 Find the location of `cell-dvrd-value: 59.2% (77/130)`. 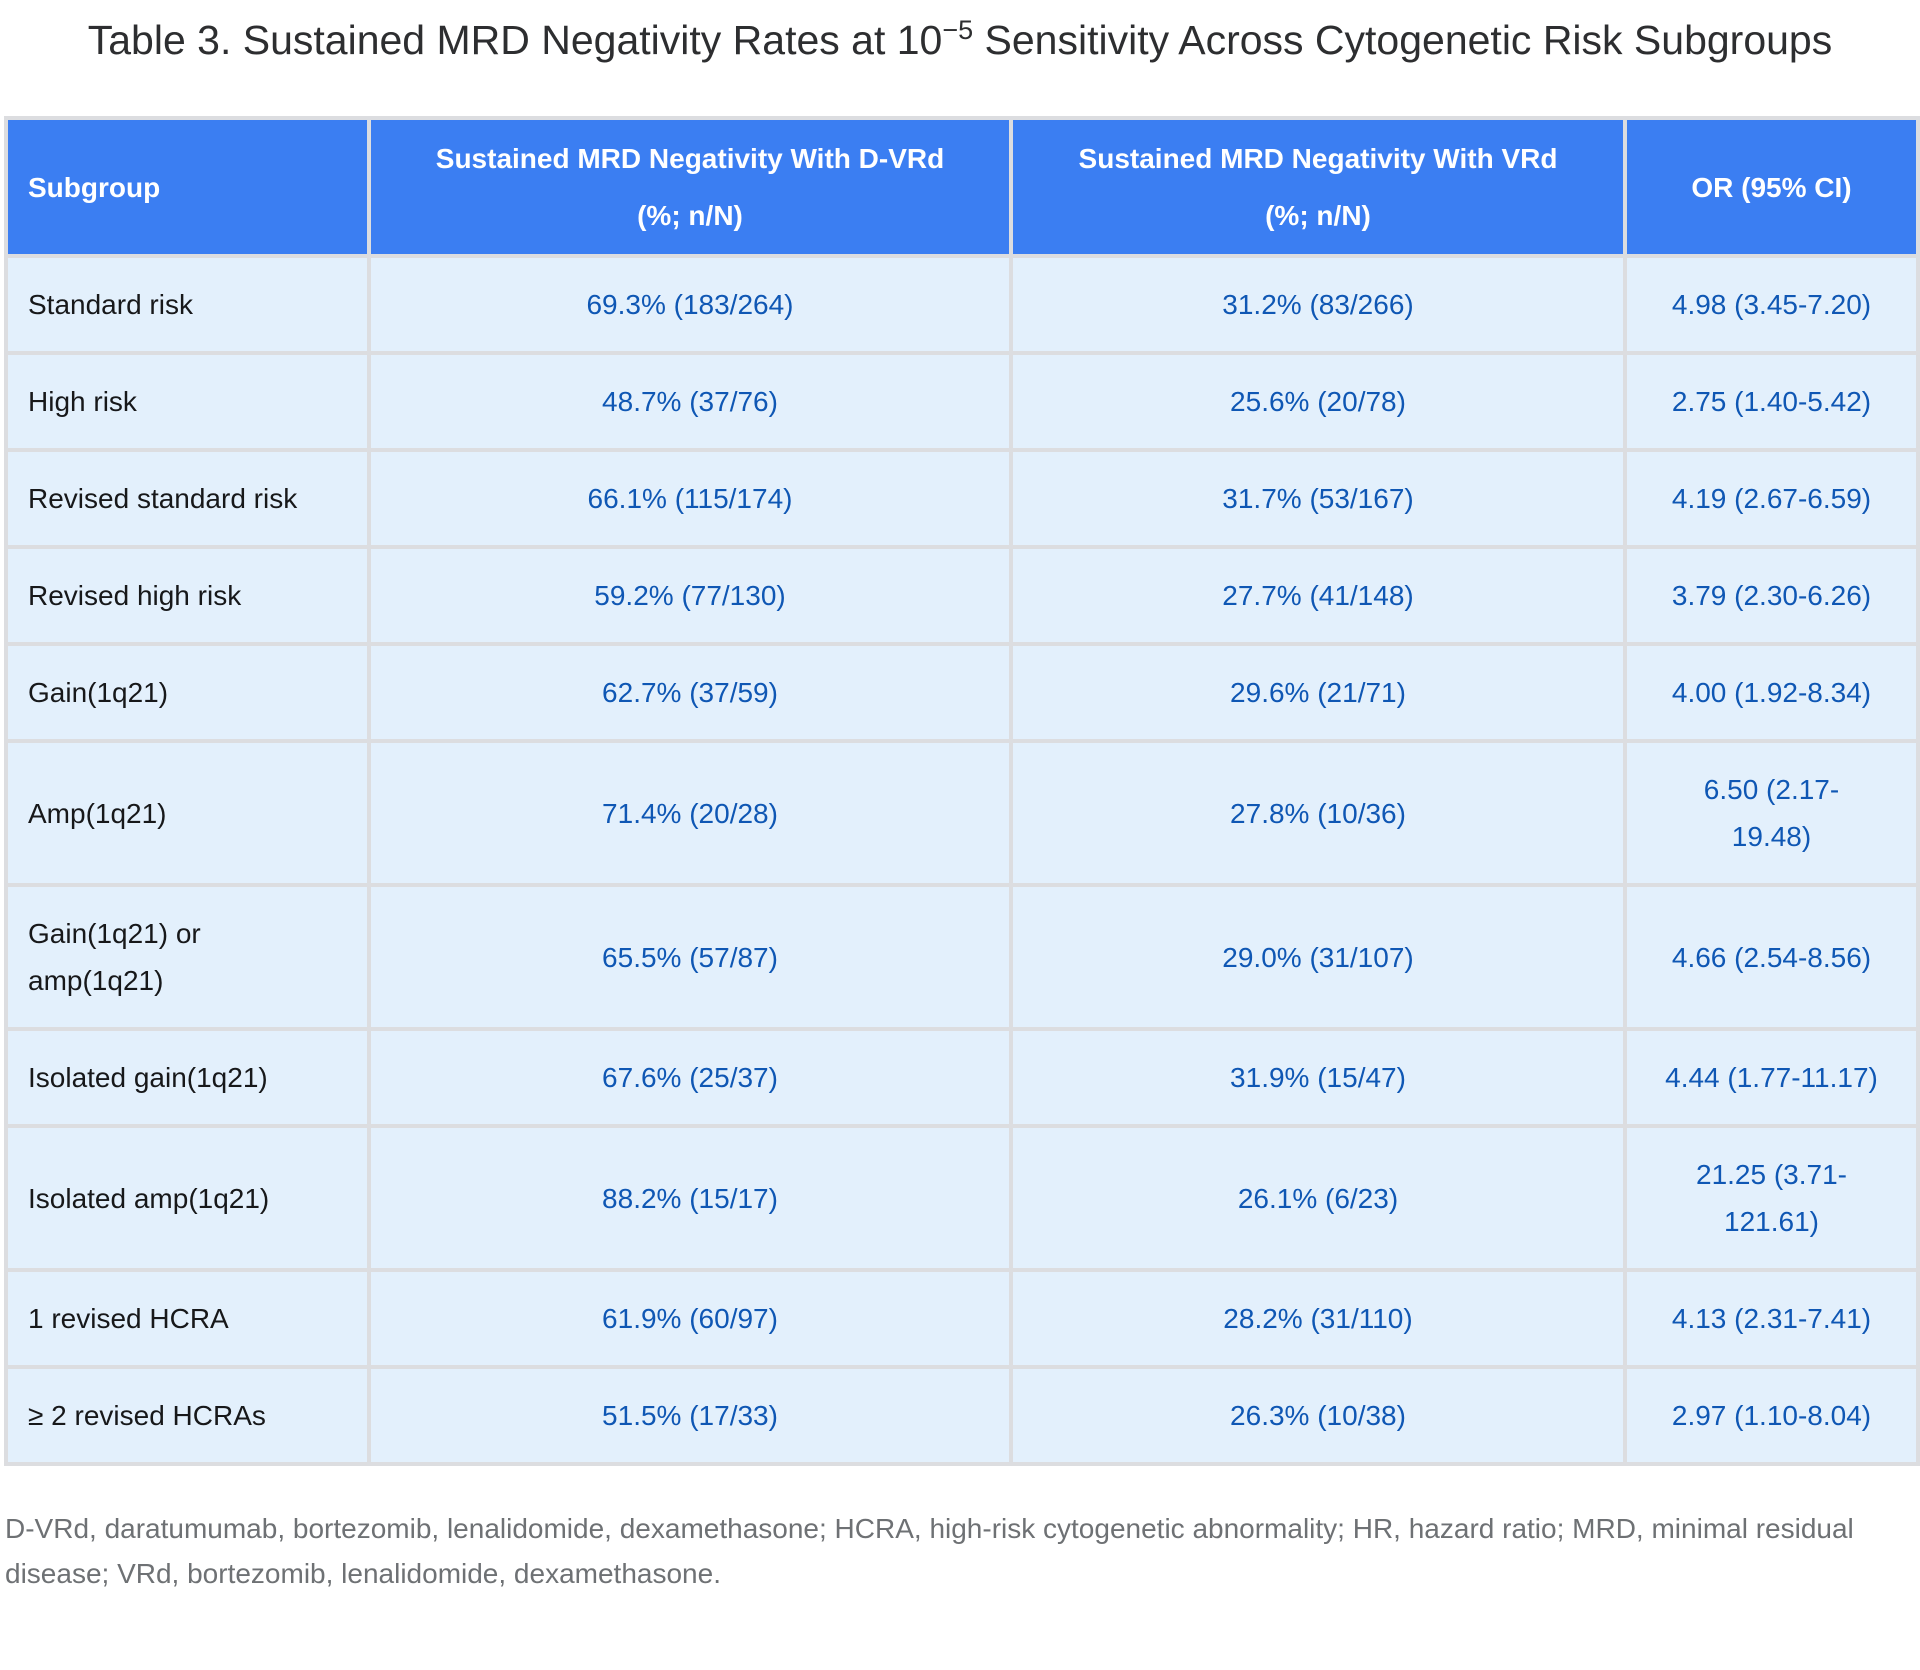

cell-dvrd-value: 59.2% (77/130) is located at coordinates (690, 595).